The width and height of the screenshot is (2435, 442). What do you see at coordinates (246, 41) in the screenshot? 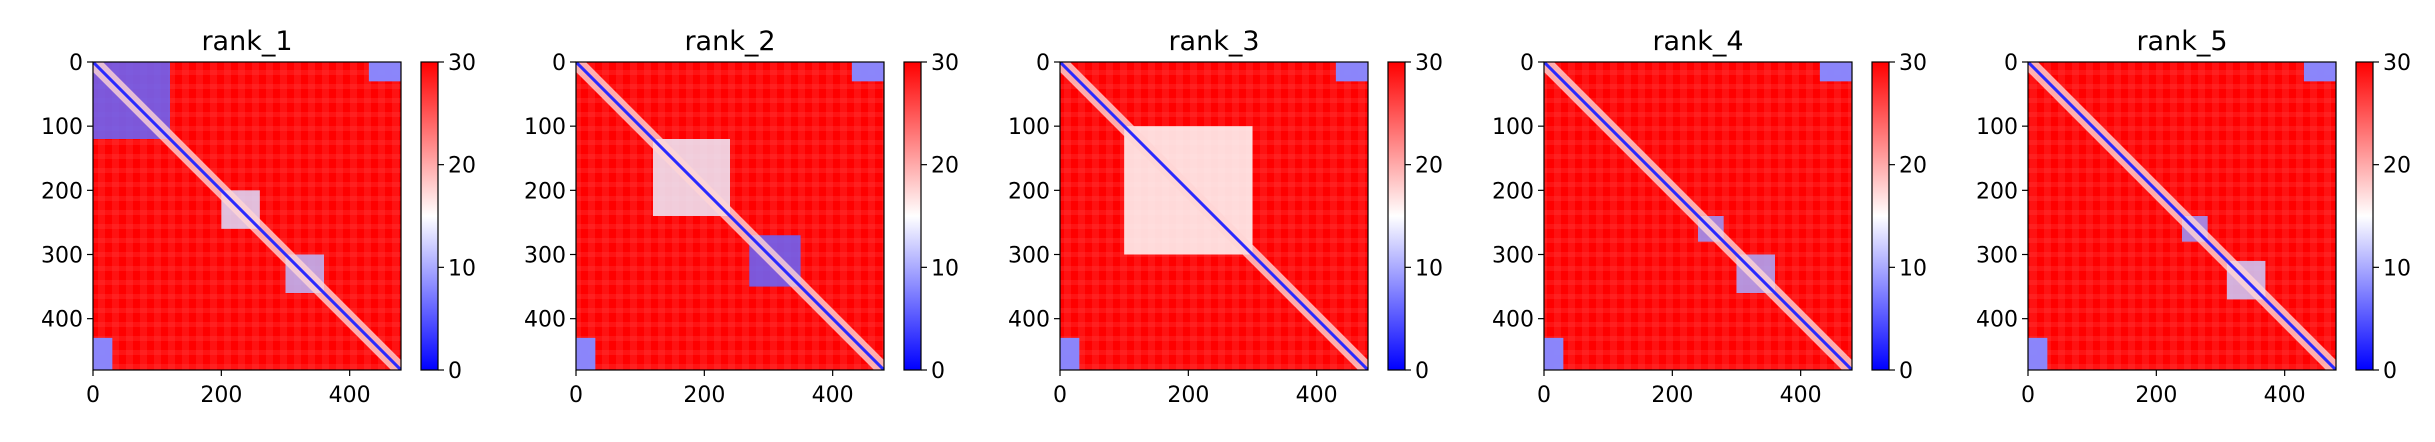
I see `chart-title: rank_1` at bounding box center [246, 41].